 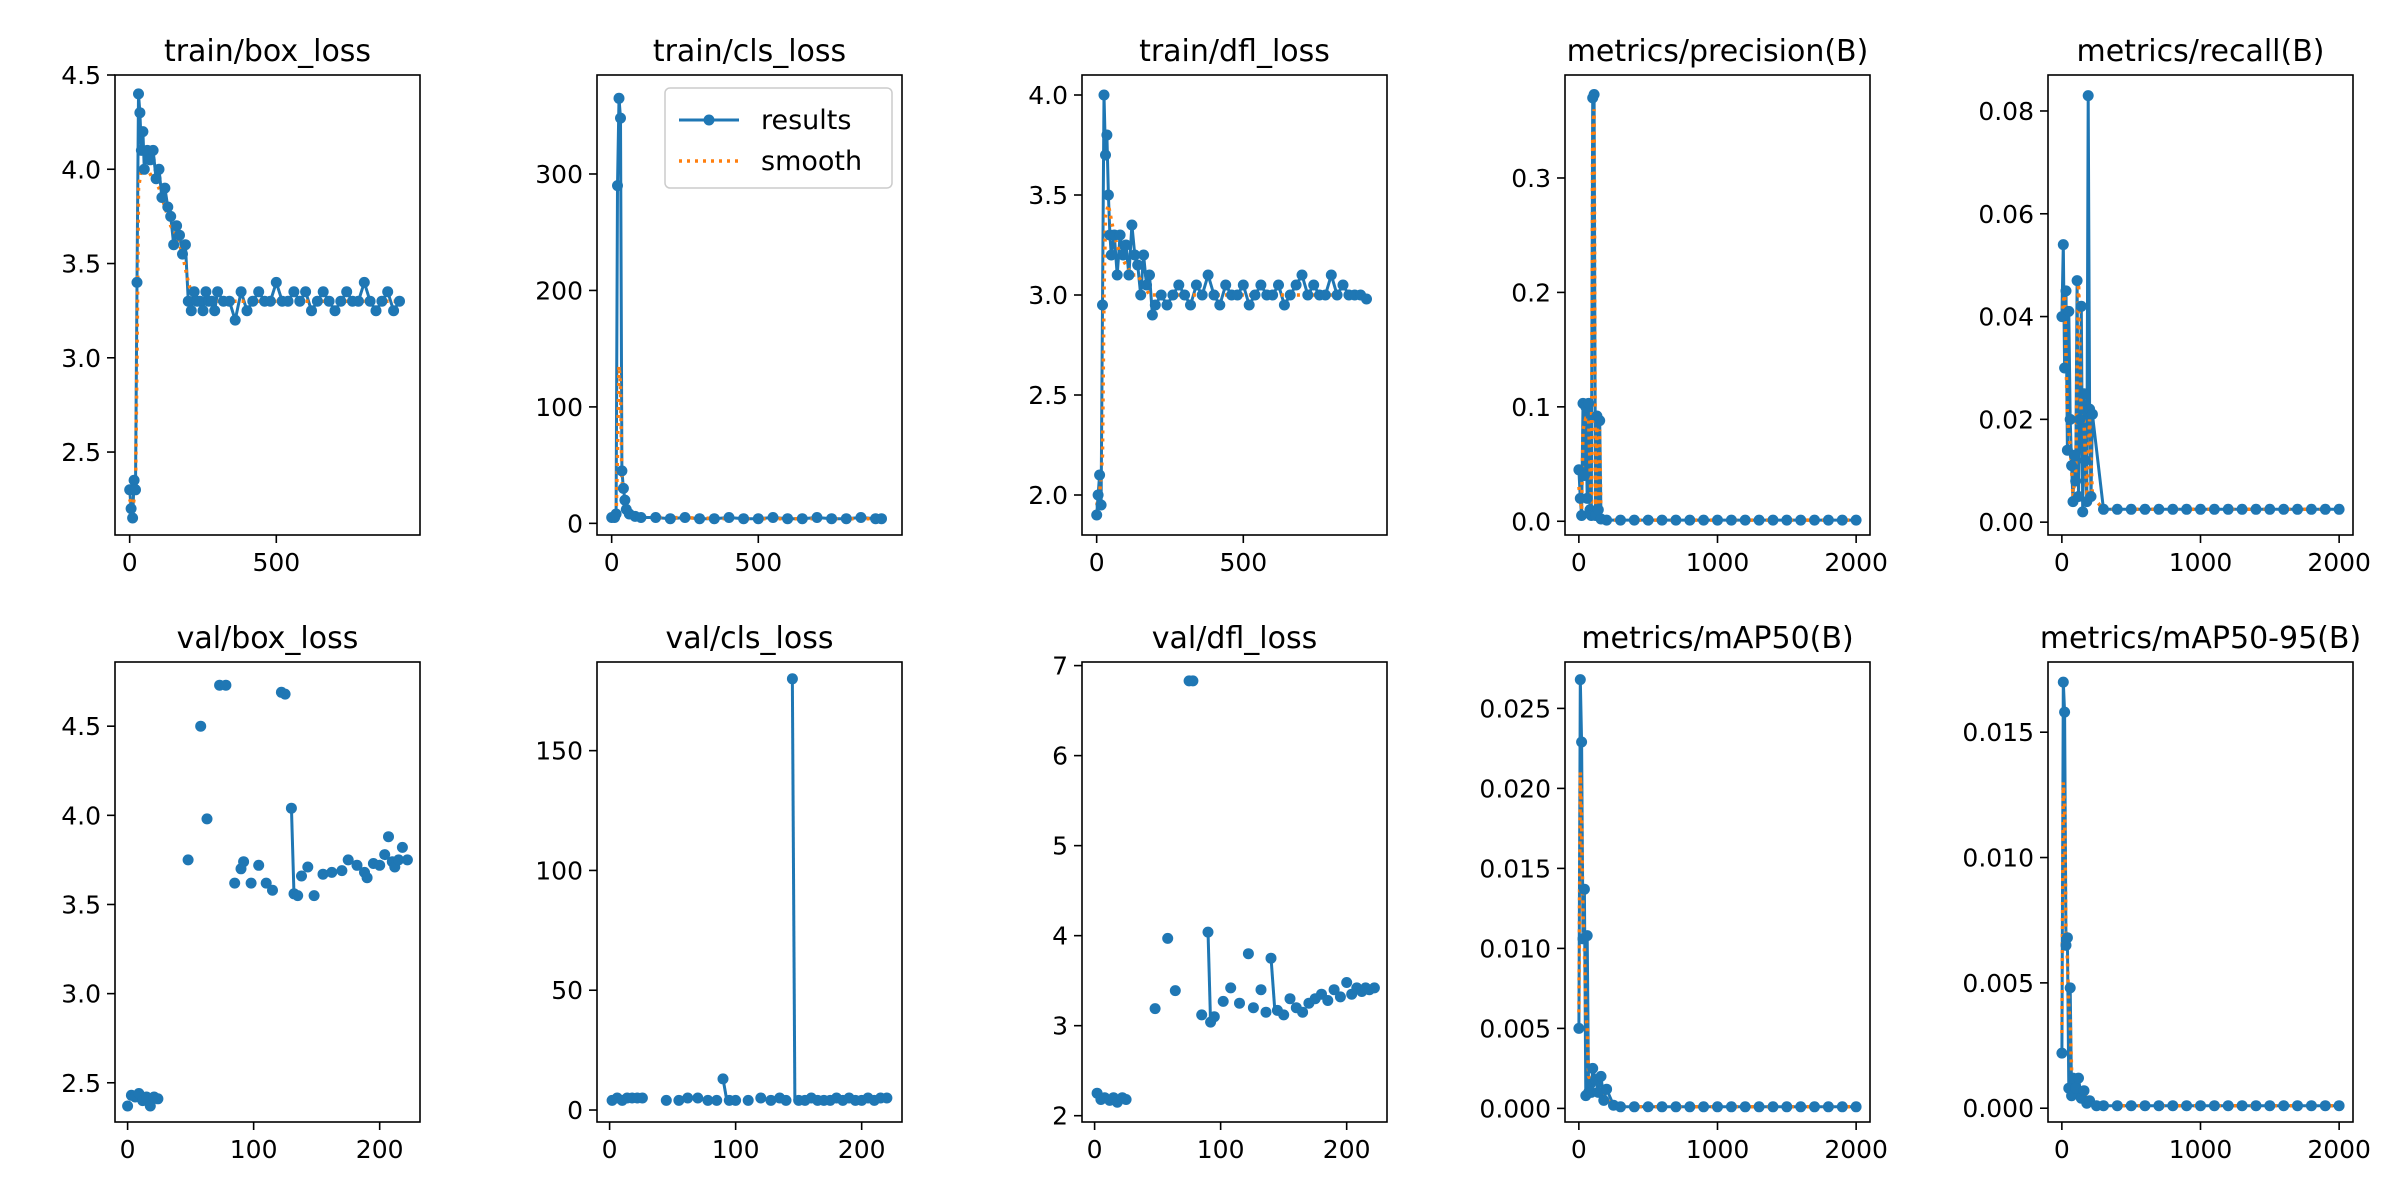 What do you see at coordinates (1048, 295) in the screenshot?
I see `y-tick-label: 3.0` at bounding box center [1048, 295].